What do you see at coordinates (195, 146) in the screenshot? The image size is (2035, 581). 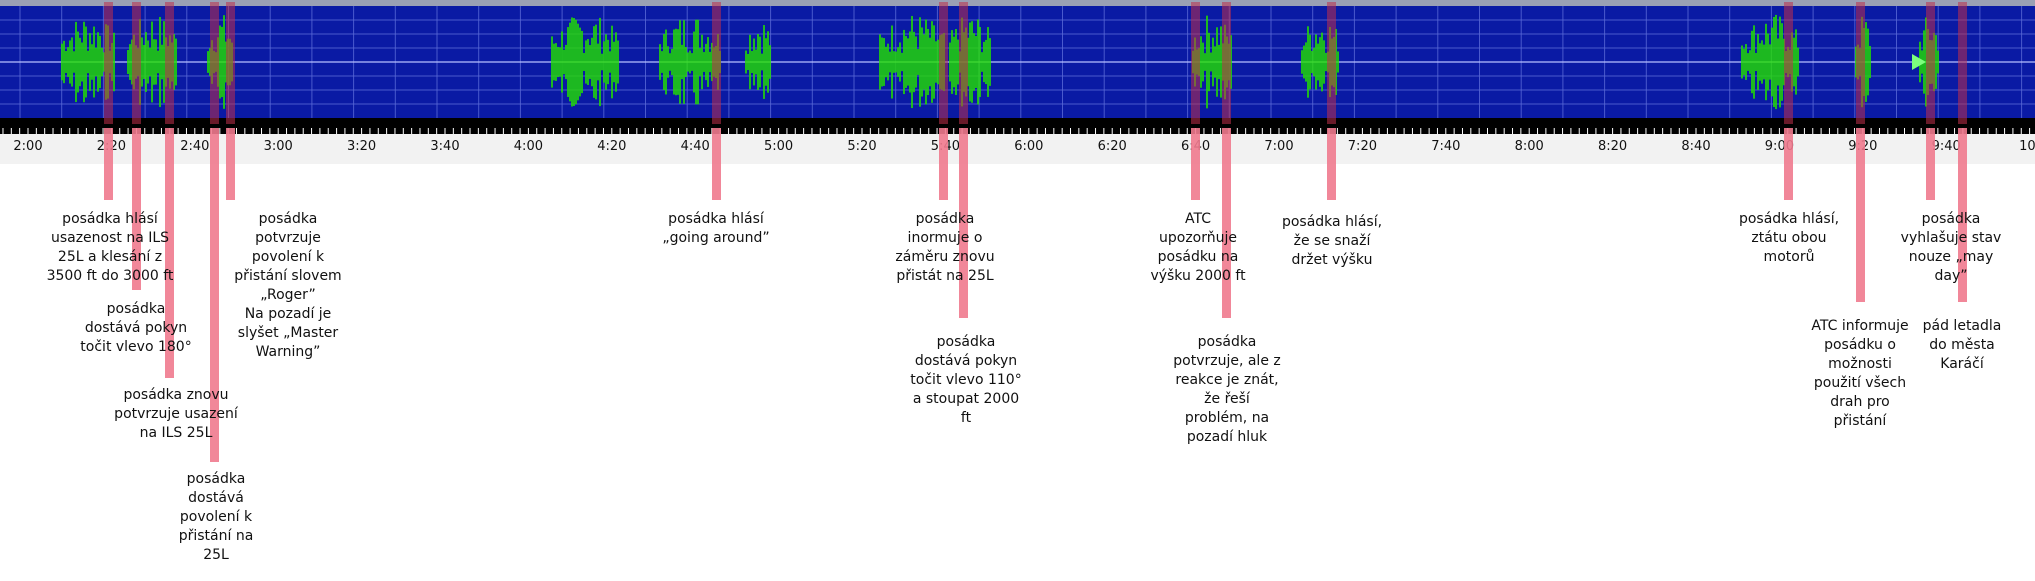 I see `tick-label: 2:40` at bounding box center [195, 146].